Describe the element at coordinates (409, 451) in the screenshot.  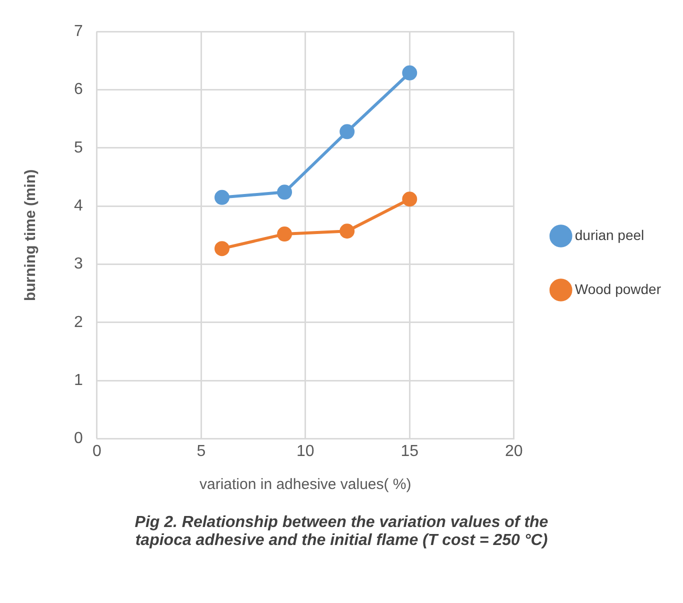
I see `x-tick-label: 15` at that location.